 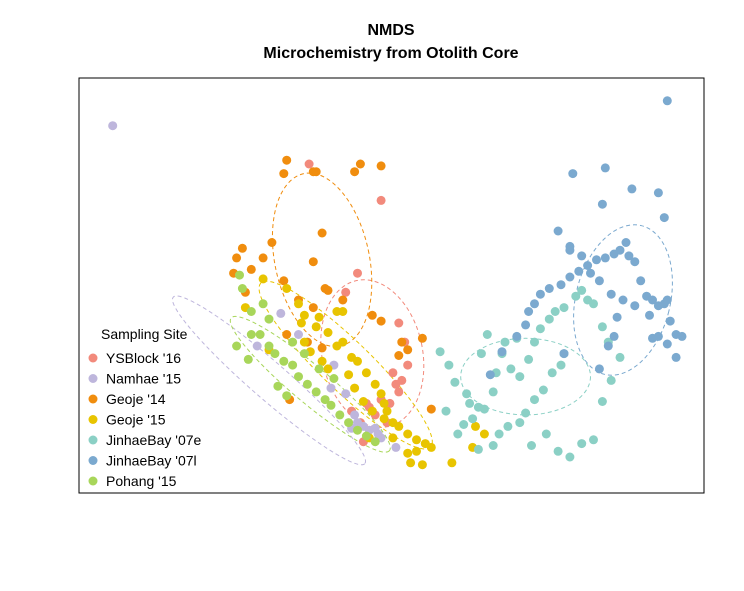 What do you see at coordinates (144, 334) in the screenshot?
I see `legend-title: Sampling Site` at bounding box center [144, 334].